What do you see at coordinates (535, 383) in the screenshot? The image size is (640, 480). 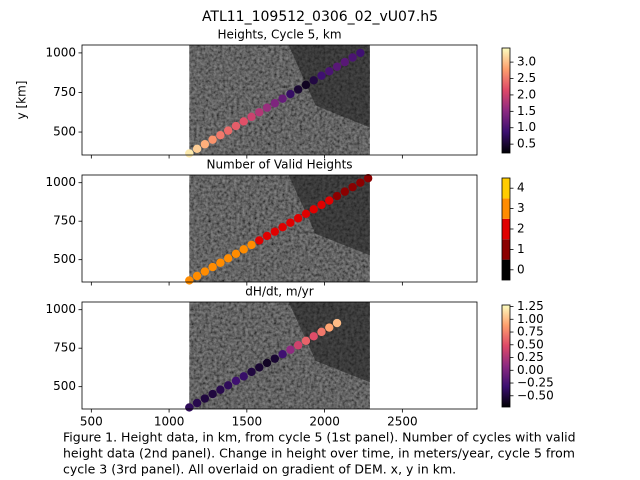 I see `colorbar-tick-label: −0.25` at bounding box center [535, 383].